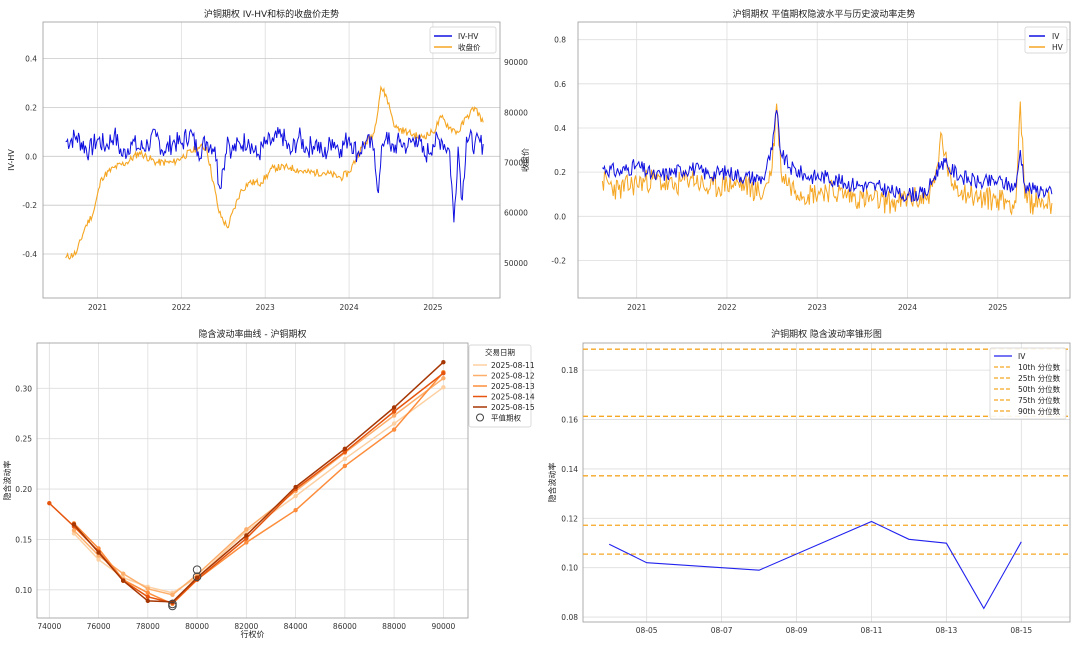 This screenshot has height=646, width=1080. What do you see at coordinates (516, 163) in the screenshot?
I see `y2-tick-label: 70000` at bounding box center [516, 163].